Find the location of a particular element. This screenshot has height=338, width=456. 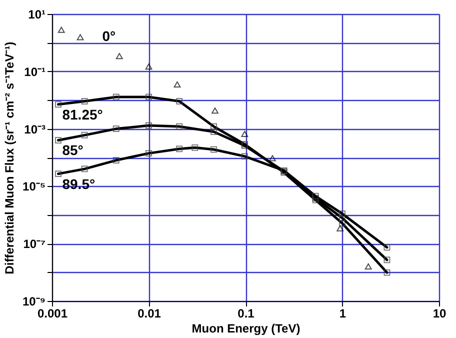

y-axis-title: Differential Muon Flux (sr⁻¹ cm⁻² s⁻¹TeV⁻¹) is located at coordinates (9, 158).